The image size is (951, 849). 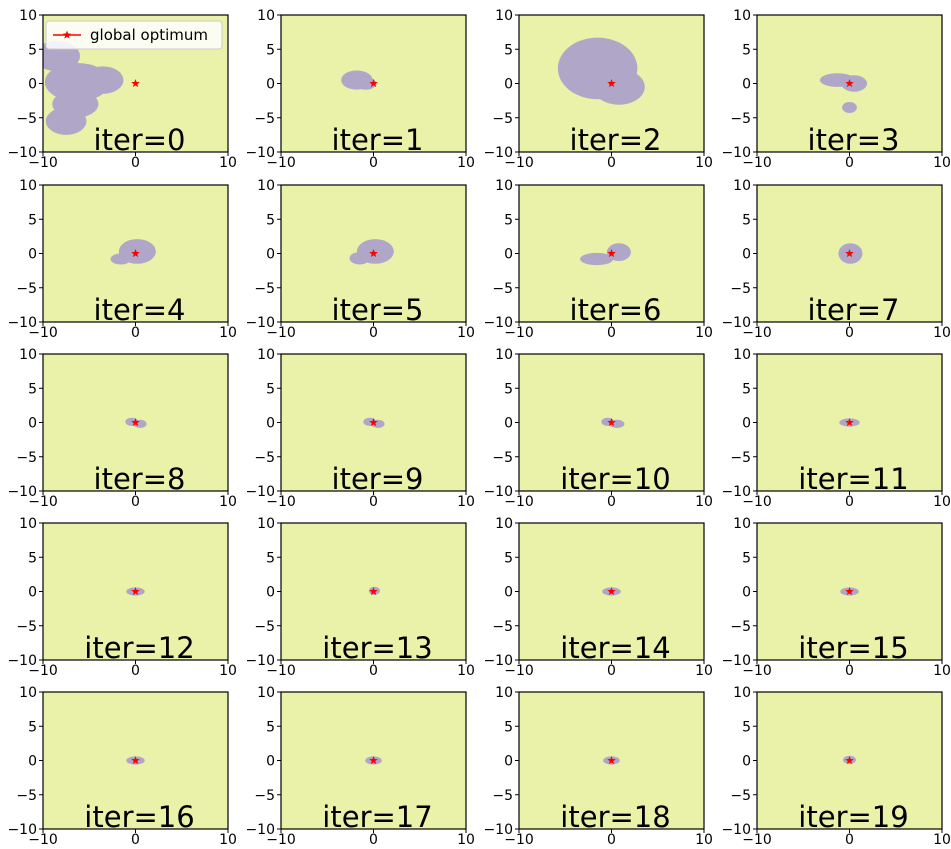 What do you see at coordinates (359, 89) in the screenshot?
I see `subplot-iter-1: −10 0 10 10 5 0 −5 −10 iter=1` at bounding box center [359, 89].